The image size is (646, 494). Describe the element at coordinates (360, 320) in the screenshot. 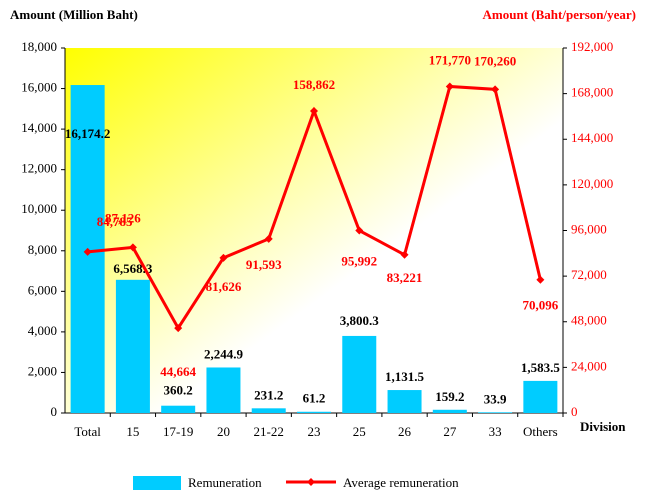

I see `bar-label: 3,800.3` at that location.